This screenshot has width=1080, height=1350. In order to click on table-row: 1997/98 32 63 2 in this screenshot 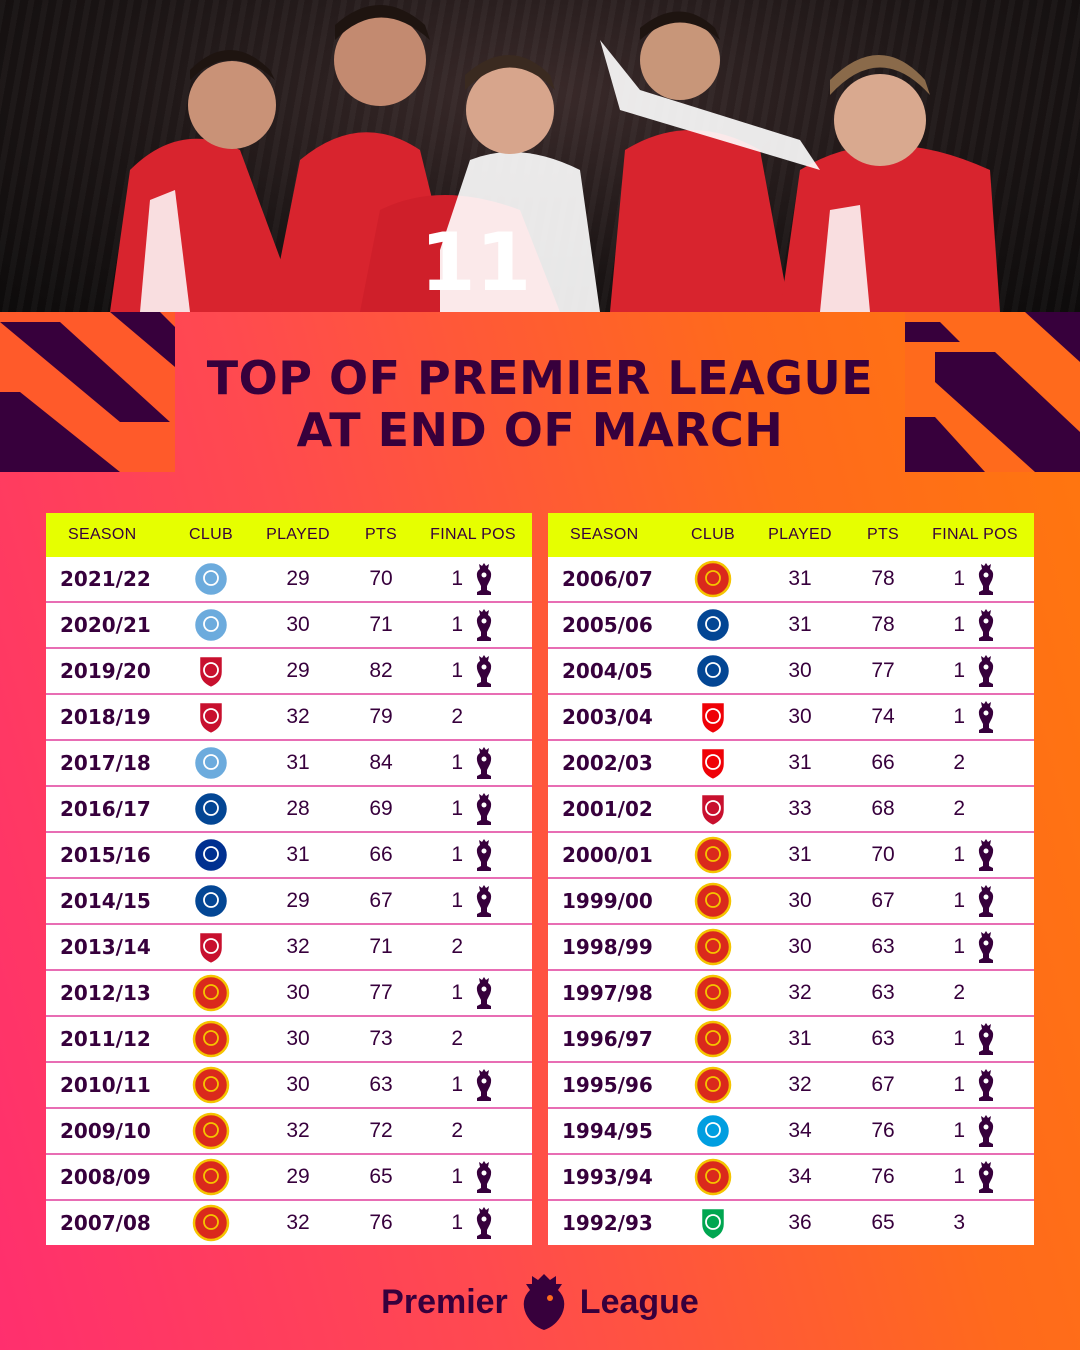, I will do `click(791, 992)`.